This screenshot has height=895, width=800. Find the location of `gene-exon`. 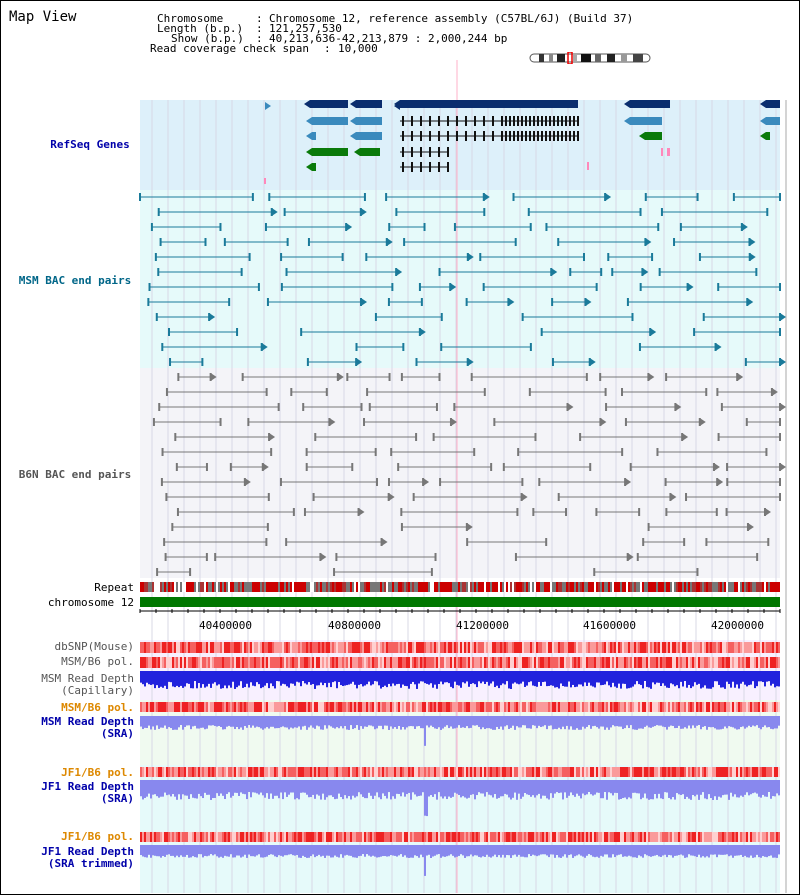

gene-exon is located at coordinates (538, 136).